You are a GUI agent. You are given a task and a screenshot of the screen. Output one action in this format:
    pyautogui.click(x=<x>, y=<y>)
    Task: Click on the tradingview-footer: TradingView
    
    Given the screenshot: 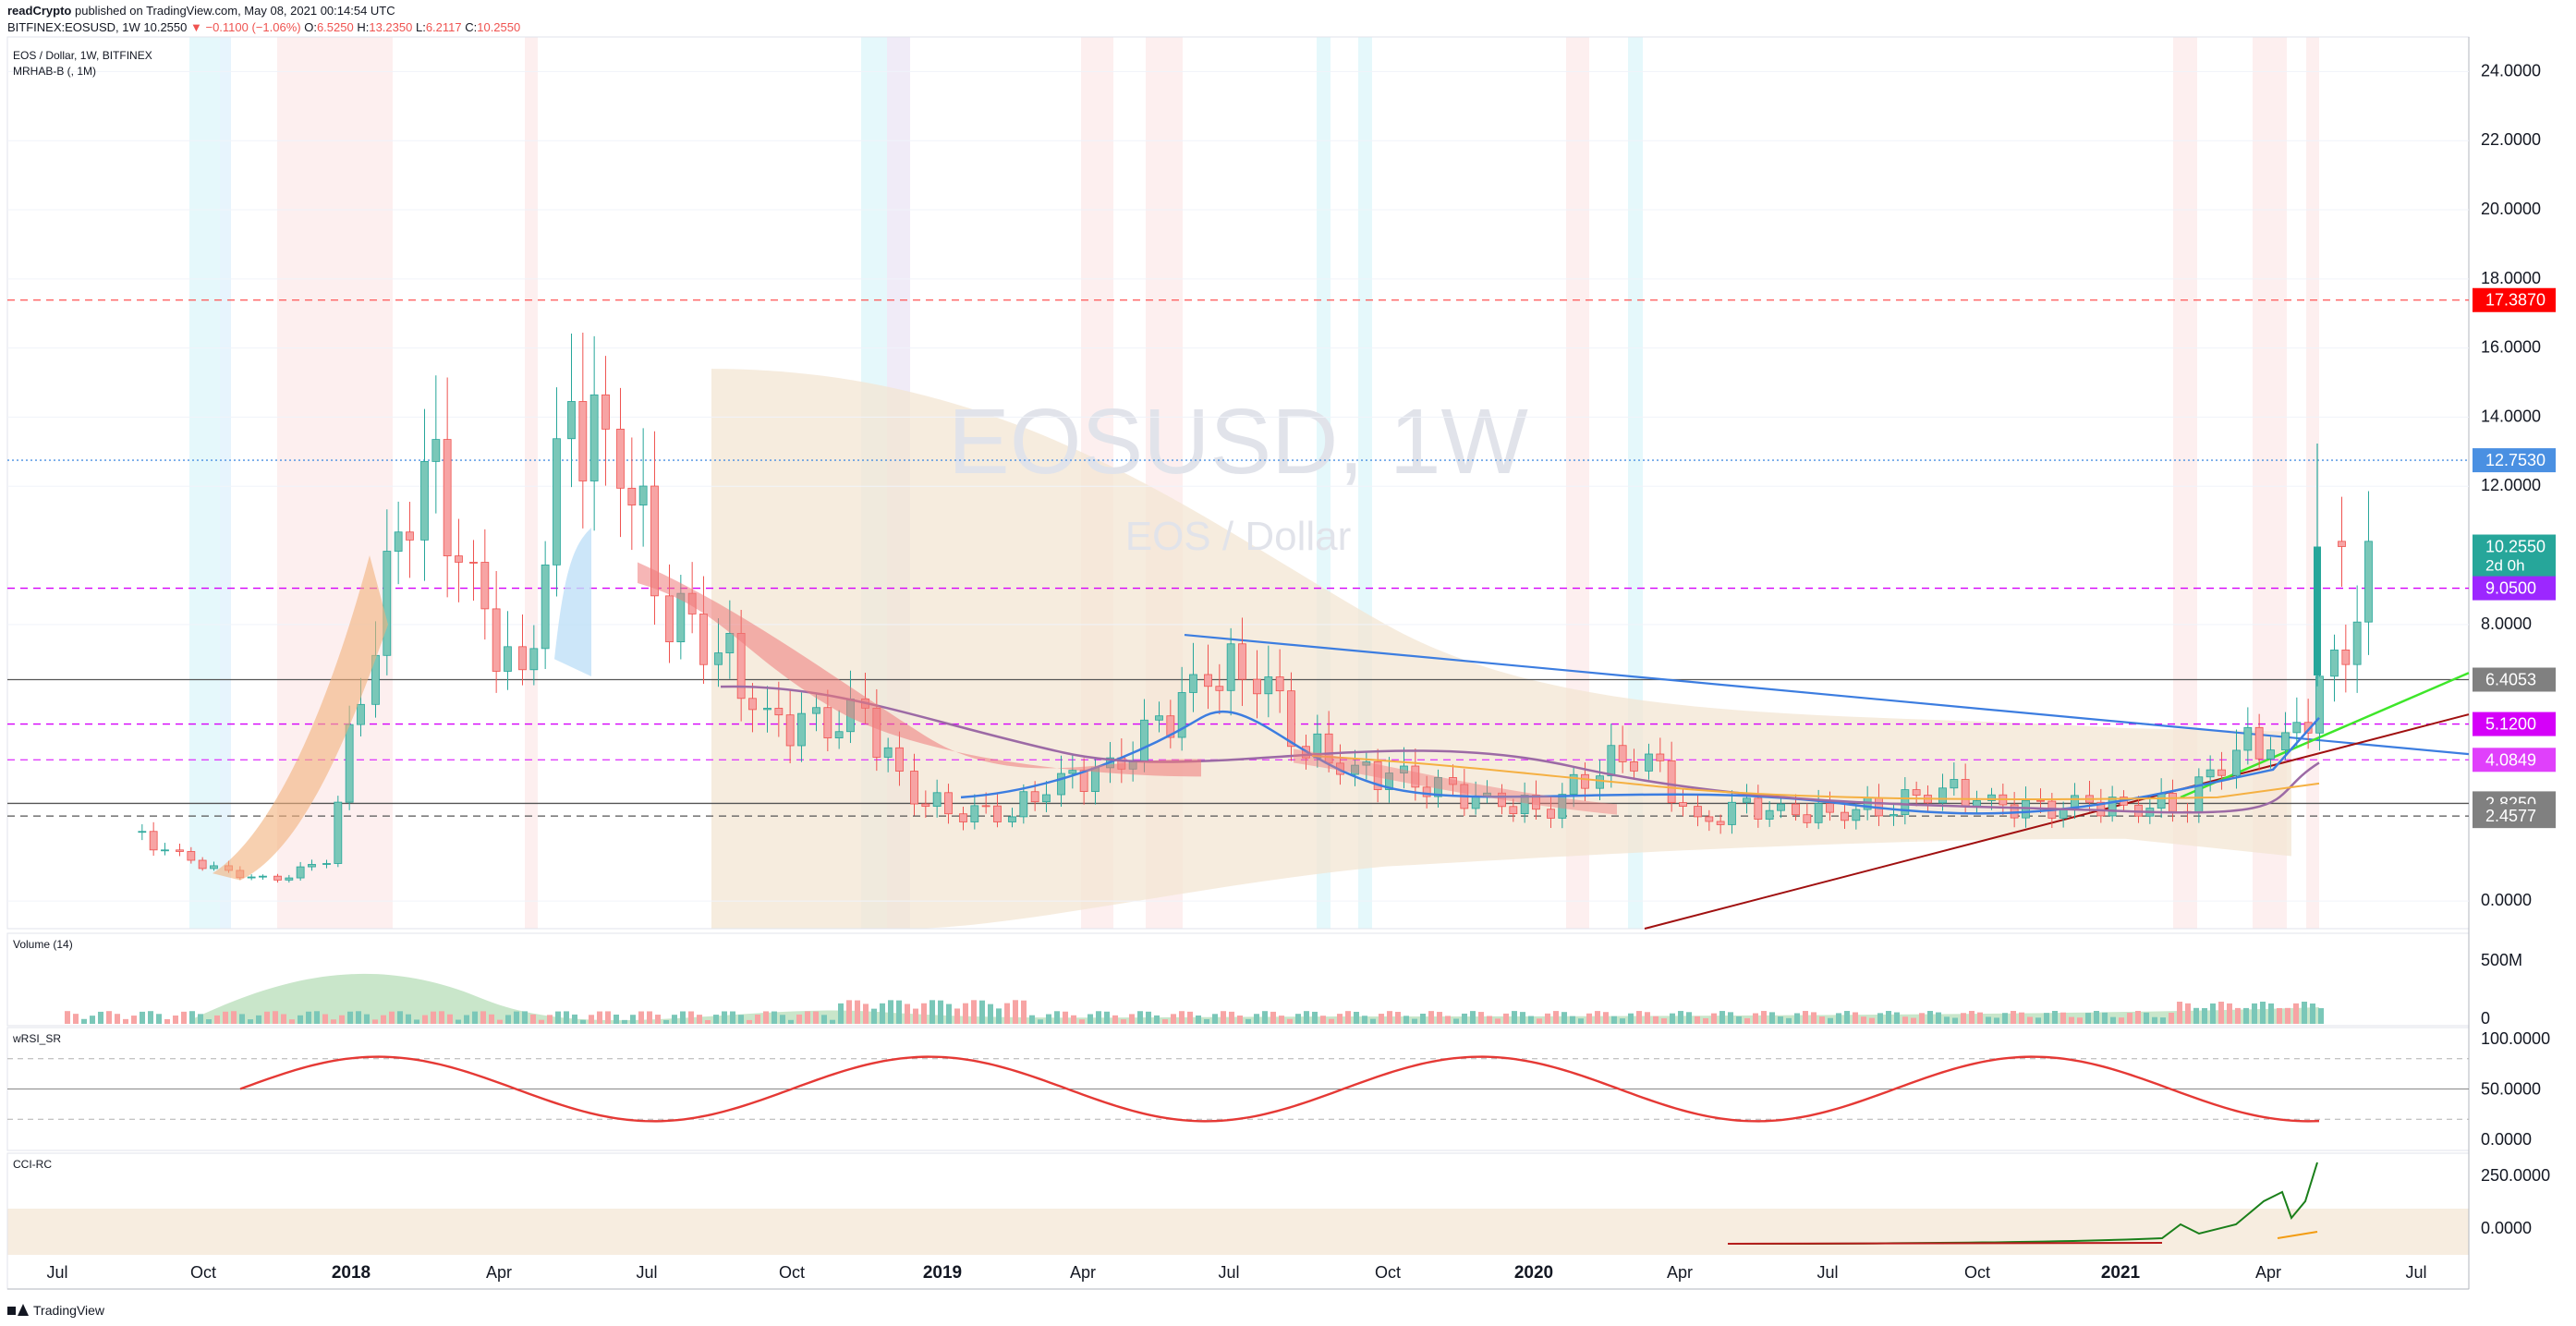 What is the action you would take?
    pyautogui.click(x=55, y=1310)
    